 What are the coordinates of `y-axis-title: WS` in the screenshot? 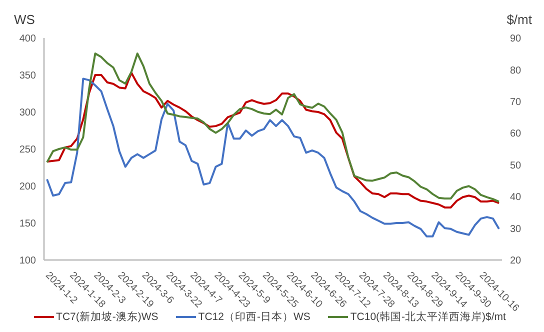 It's located at (24, 19).